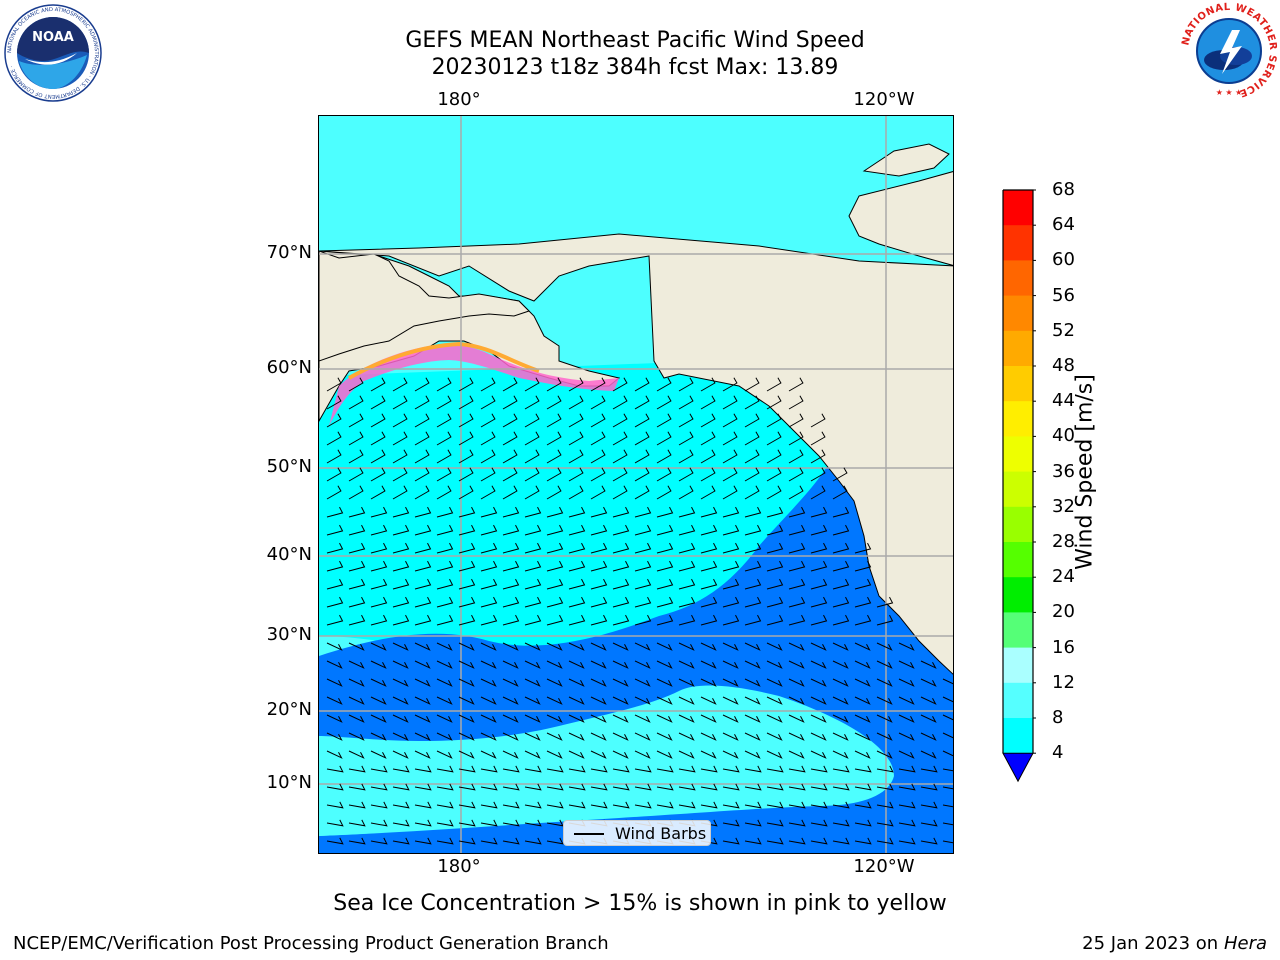 The image size is (1280, 960). I want to click on colorbar-tick-label: 24, so click(1063, 577).